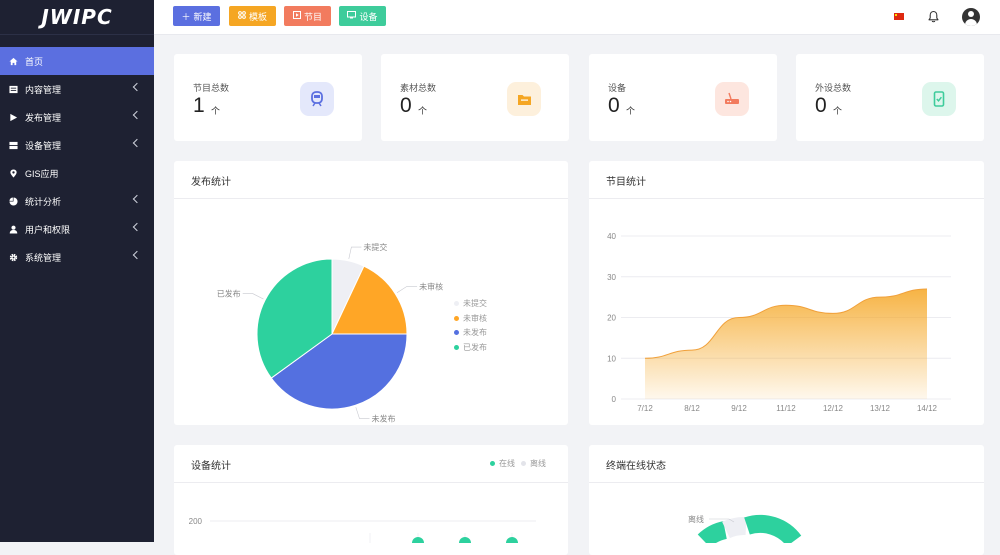  Describe the element at coordinates (352, 16) in the screenshot. I see `monitor-icon` at that location.